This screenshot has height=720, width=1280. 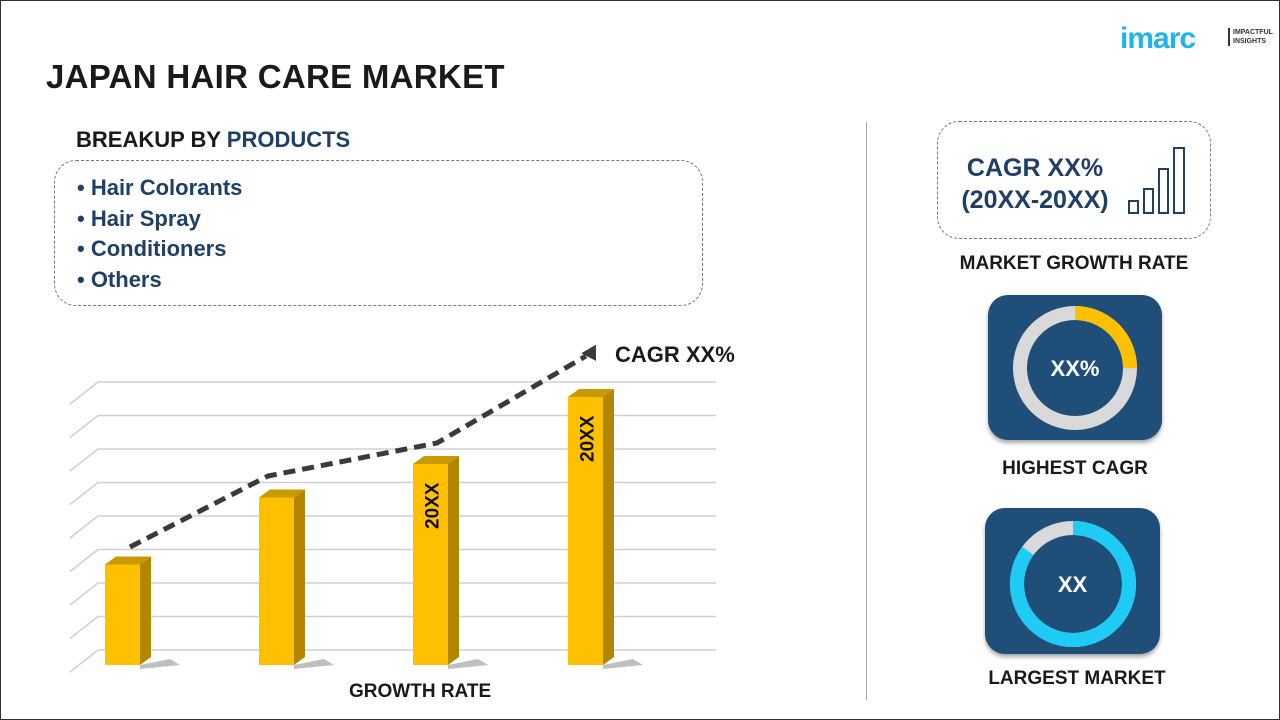 I want to click on breakup-heading: BREAKUP BY PRODUCTS, so click(x=213, y=139).